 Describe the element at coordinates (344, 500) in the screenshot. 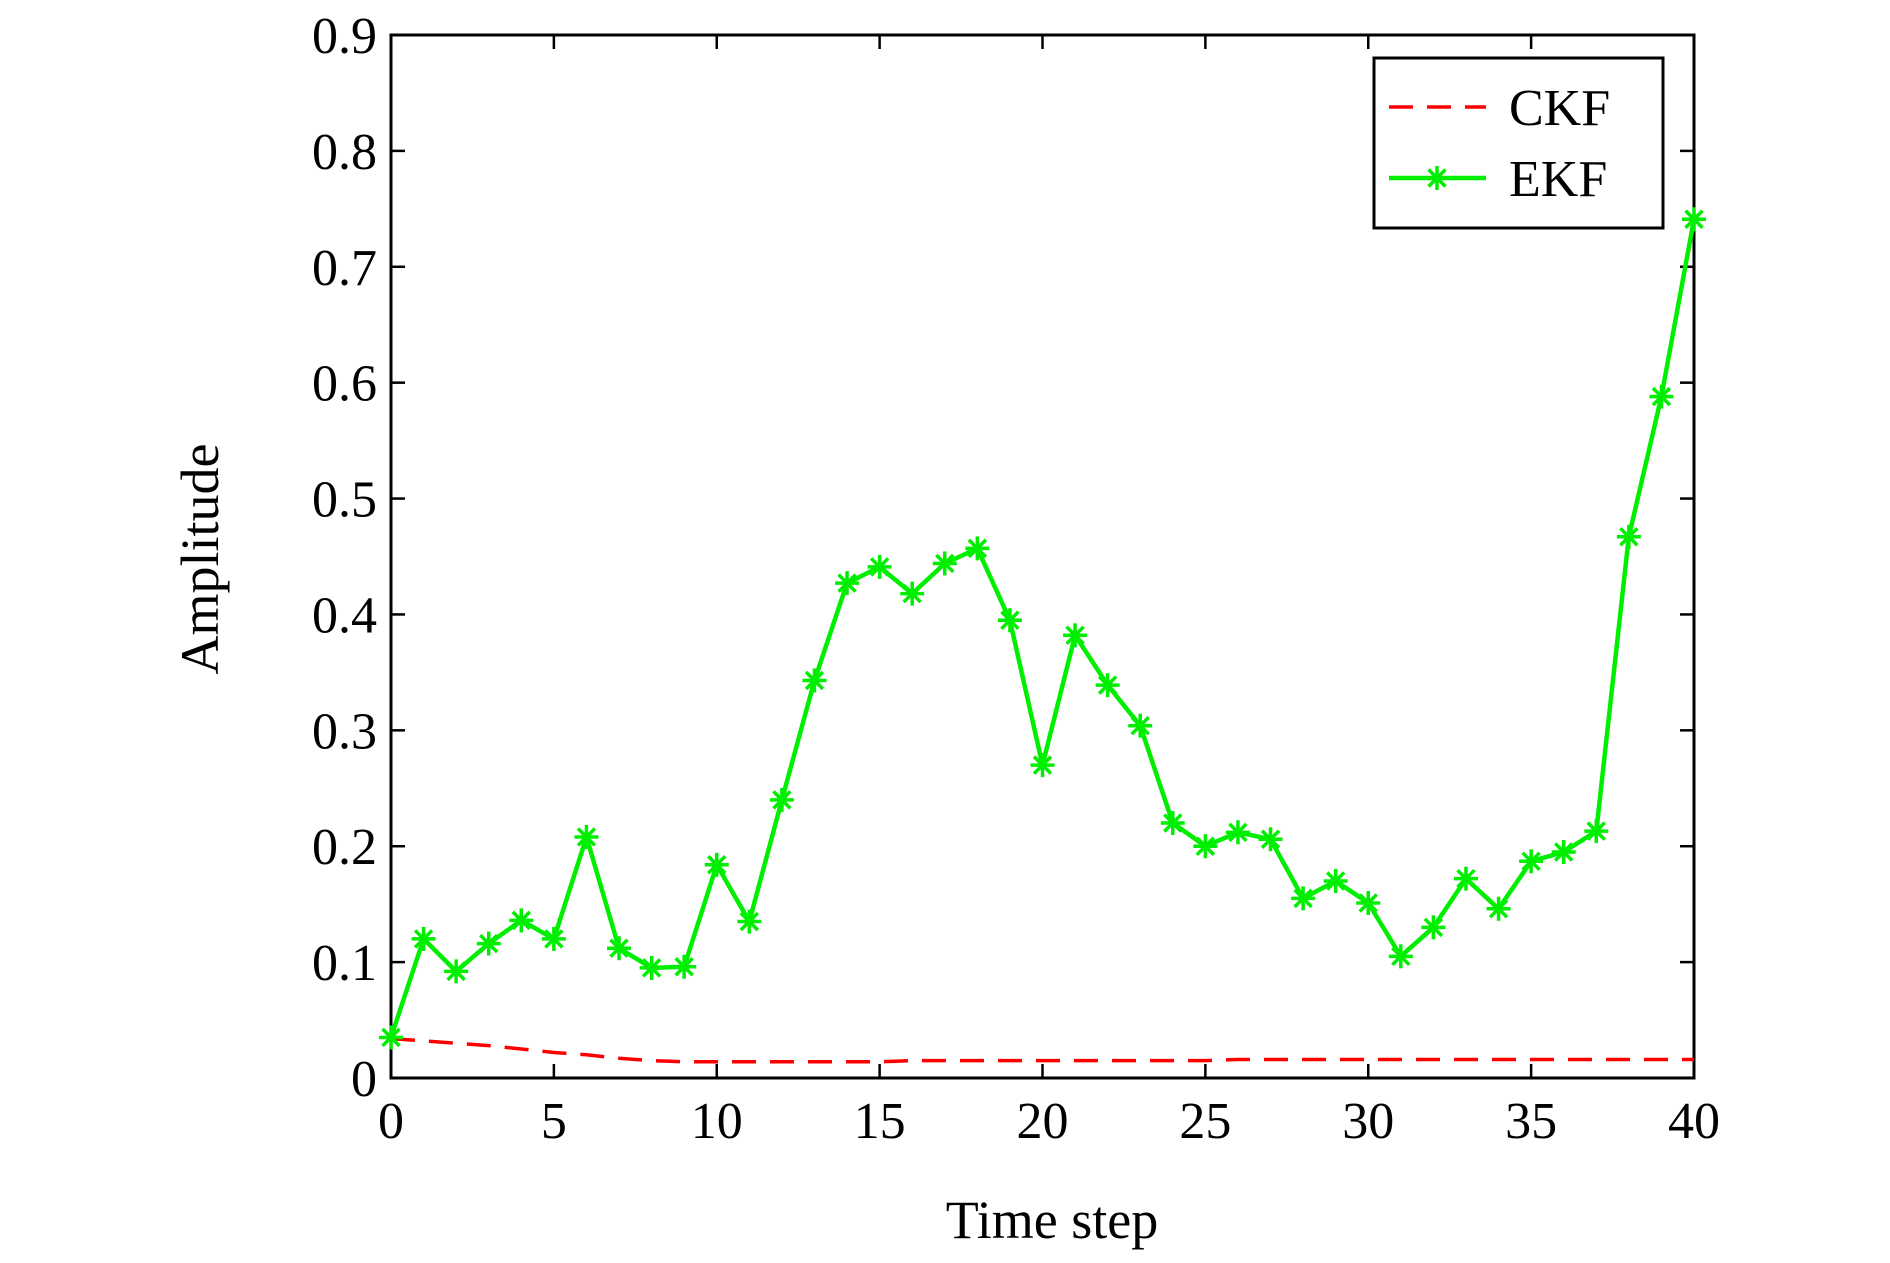

I see `y-tick-label: 0.5` at that location.